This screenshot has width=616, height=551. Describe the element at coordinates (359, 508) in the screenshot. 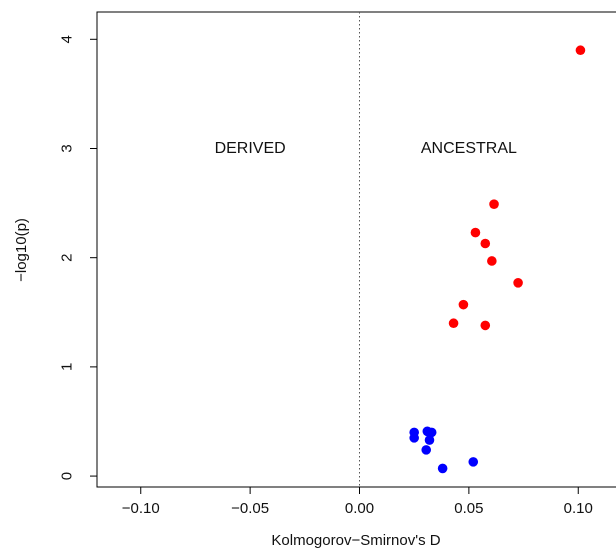

I see `x-tick-label: 0.00` at that location.